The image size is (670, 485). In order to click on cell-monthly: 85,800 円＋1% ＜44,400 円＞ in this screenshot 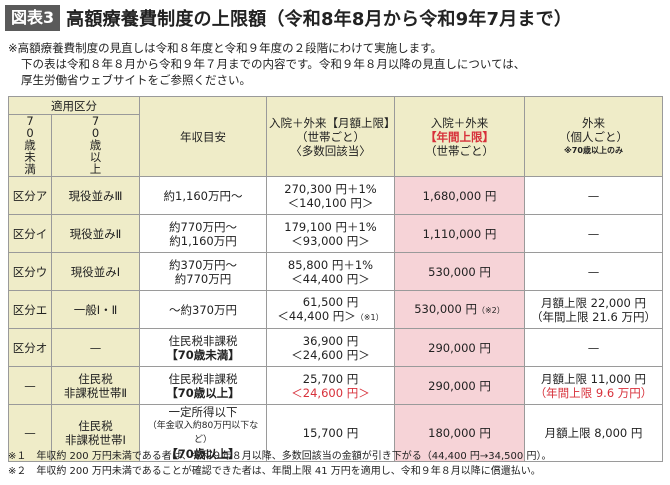, I will do `click(330, 271)`.